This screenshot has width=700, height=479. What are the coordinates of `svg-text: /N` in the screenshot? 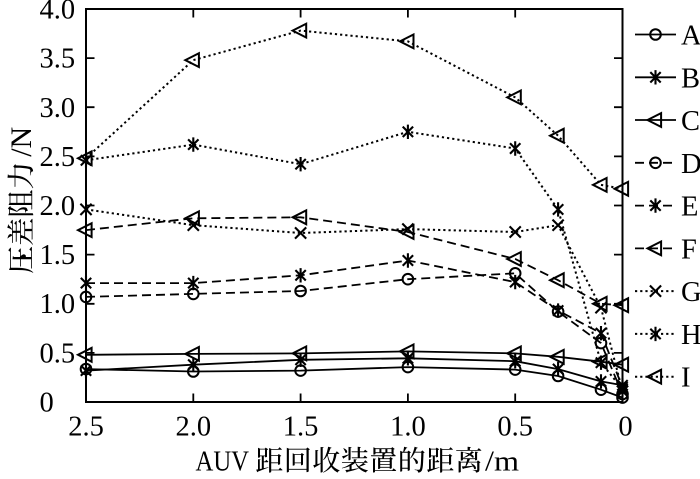 It's located at (21, 142).